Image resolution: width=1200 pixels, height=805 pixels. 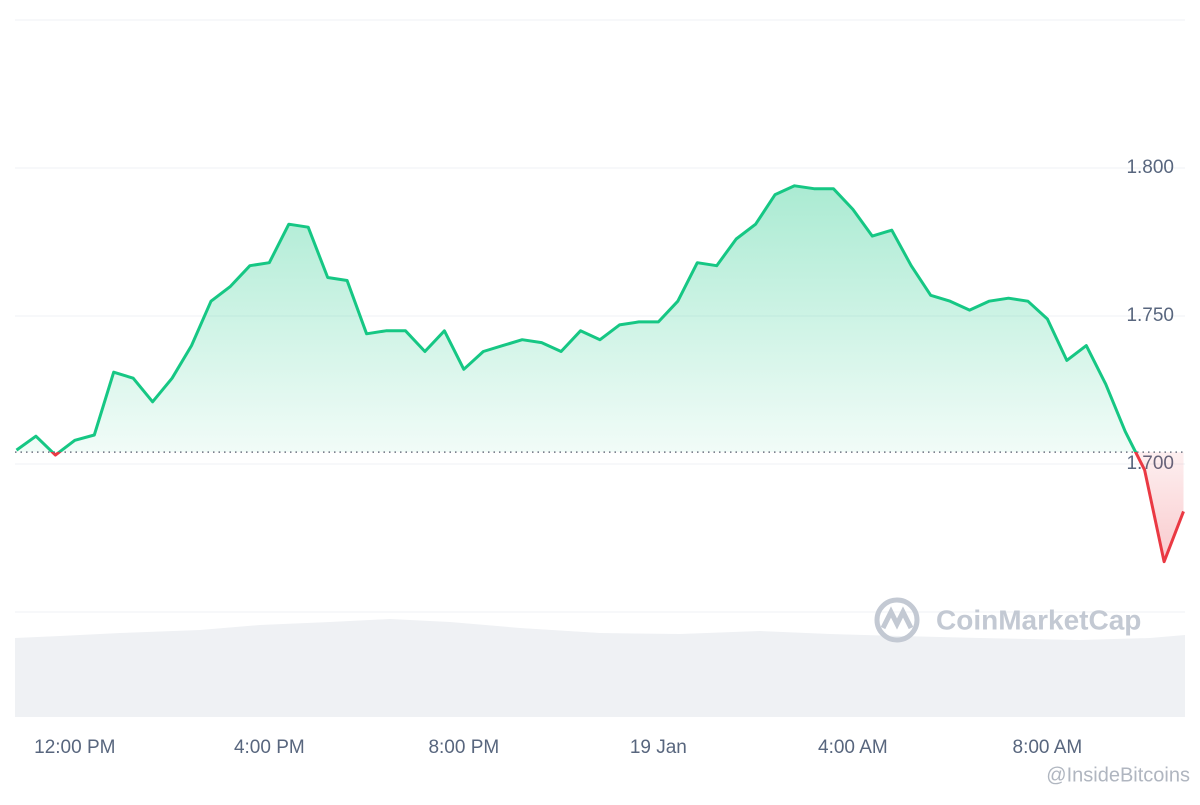 I want to click on volume-area, so click(x=600, y=668).